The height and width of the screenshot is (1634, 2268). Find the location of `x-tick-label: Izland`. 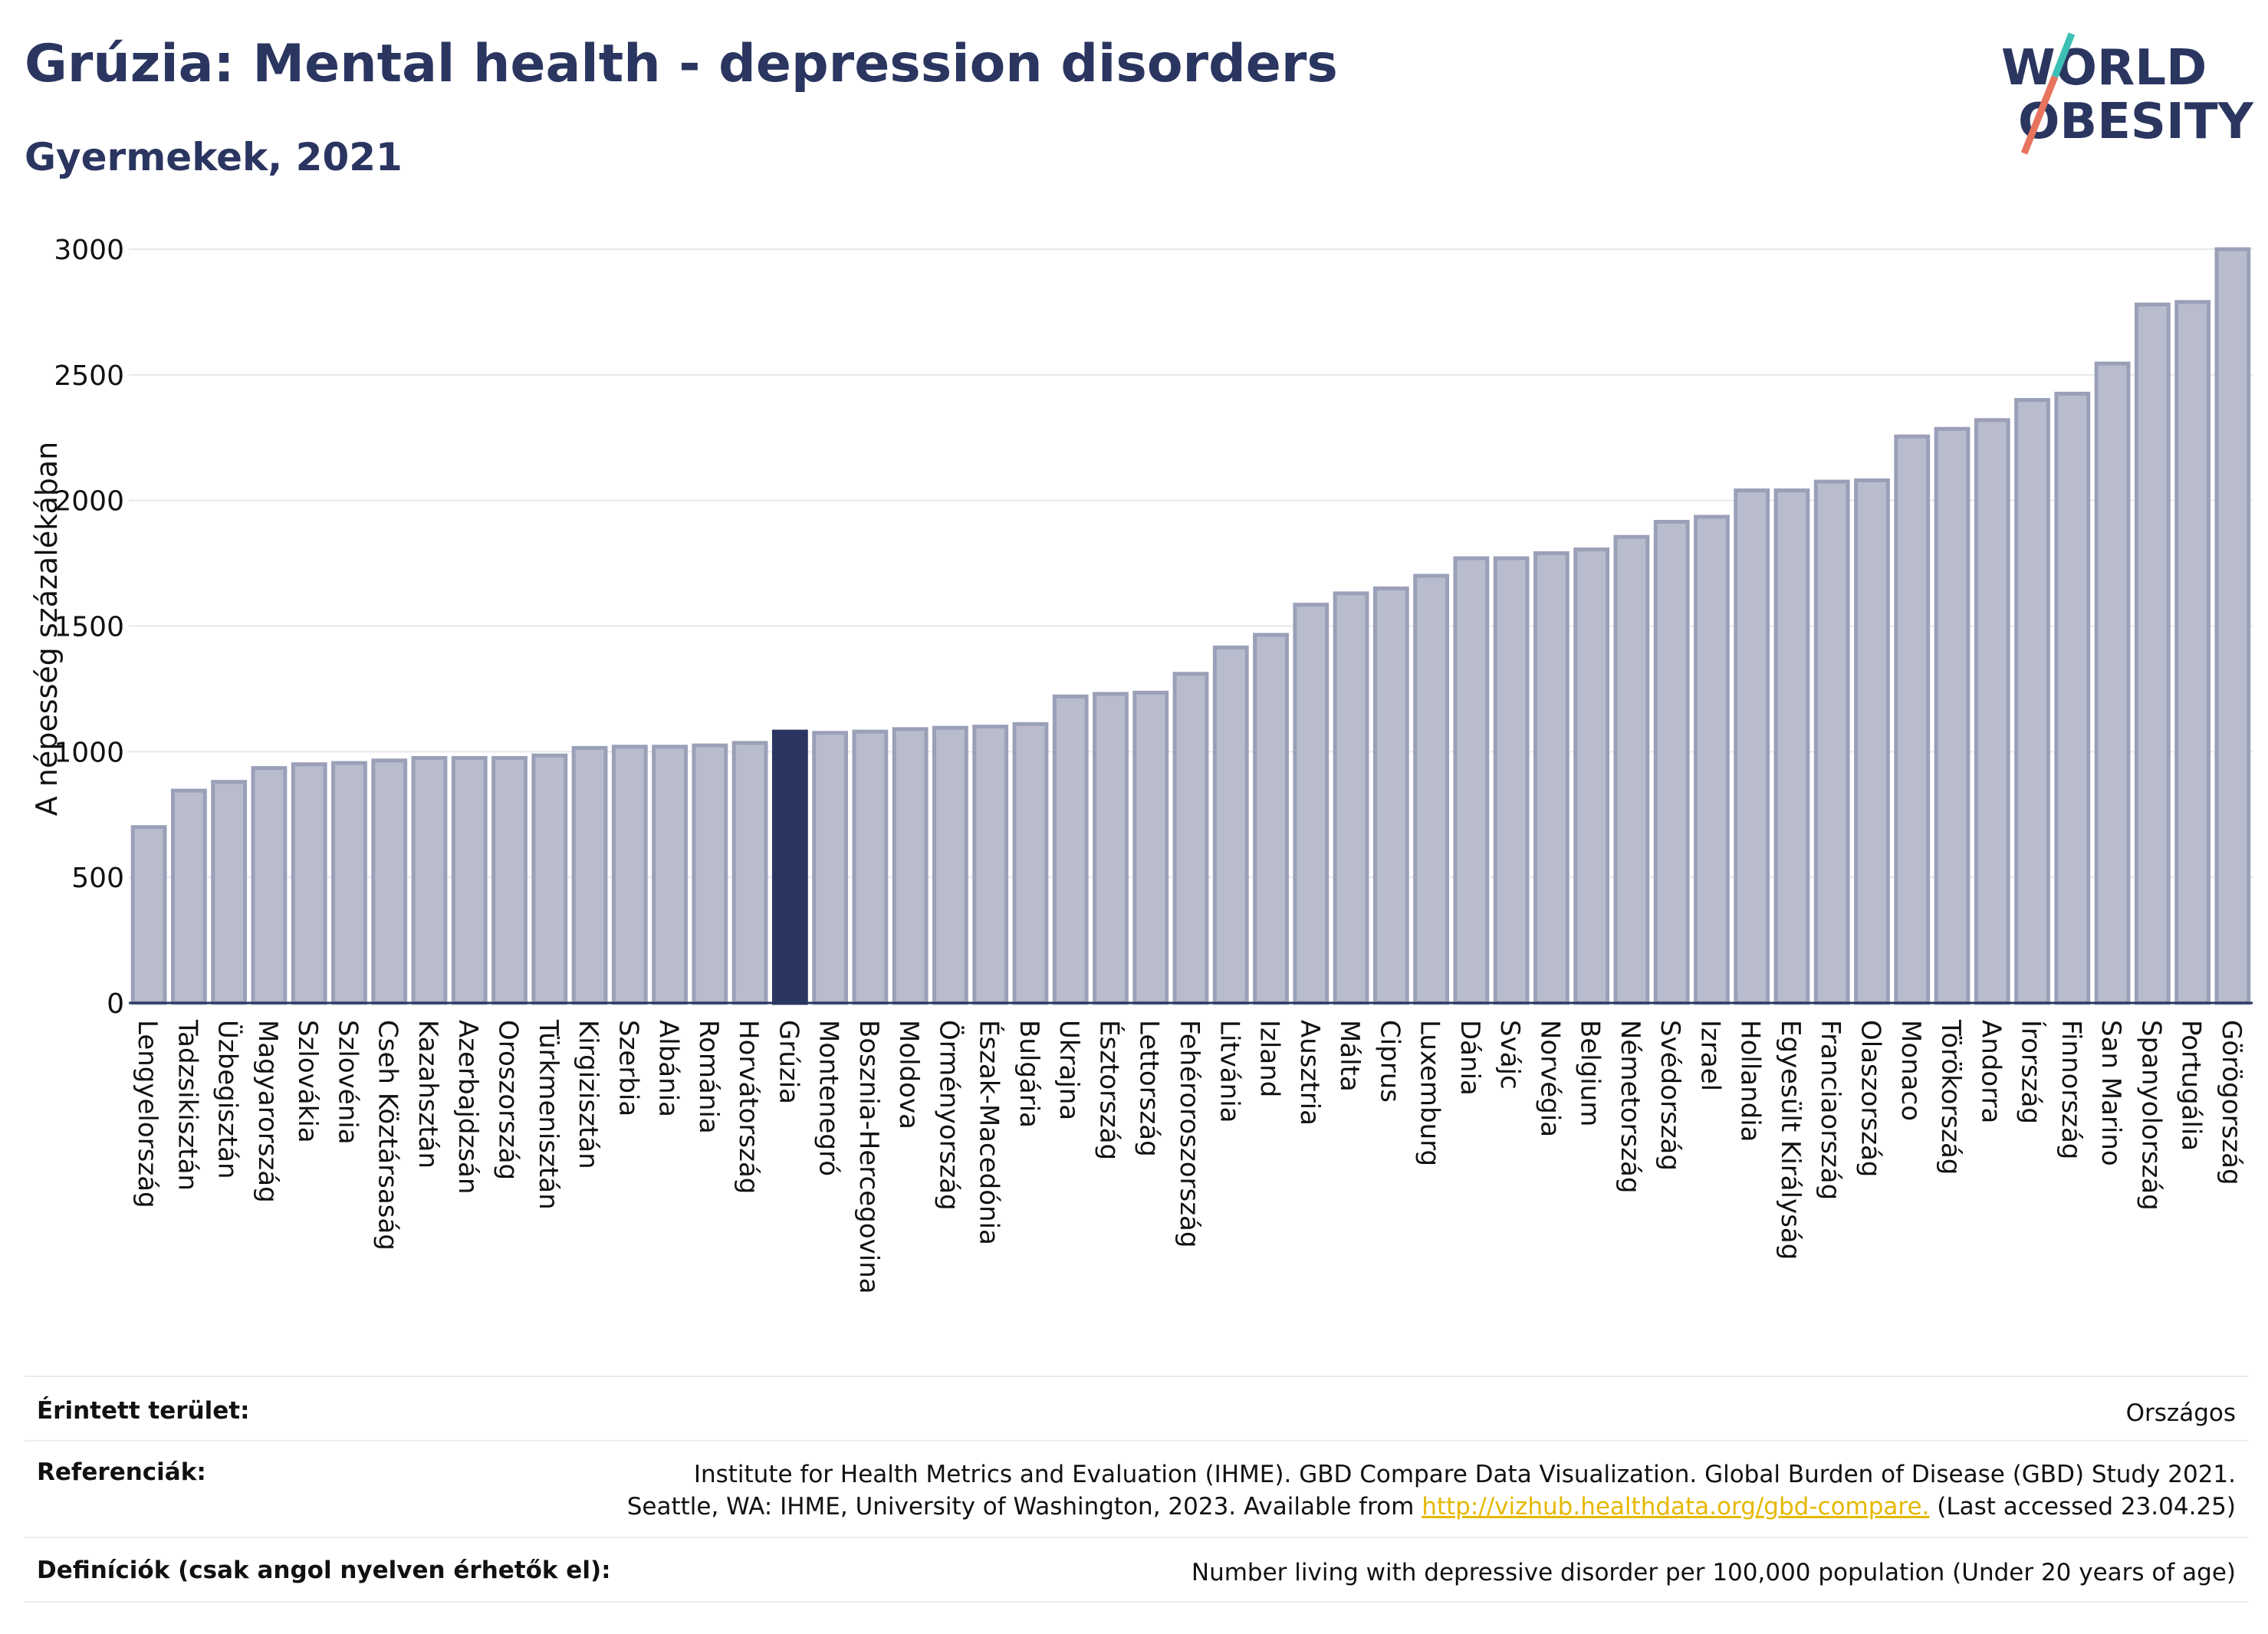

x-tick-label: Izland is located at coordinates (1269, 1059).